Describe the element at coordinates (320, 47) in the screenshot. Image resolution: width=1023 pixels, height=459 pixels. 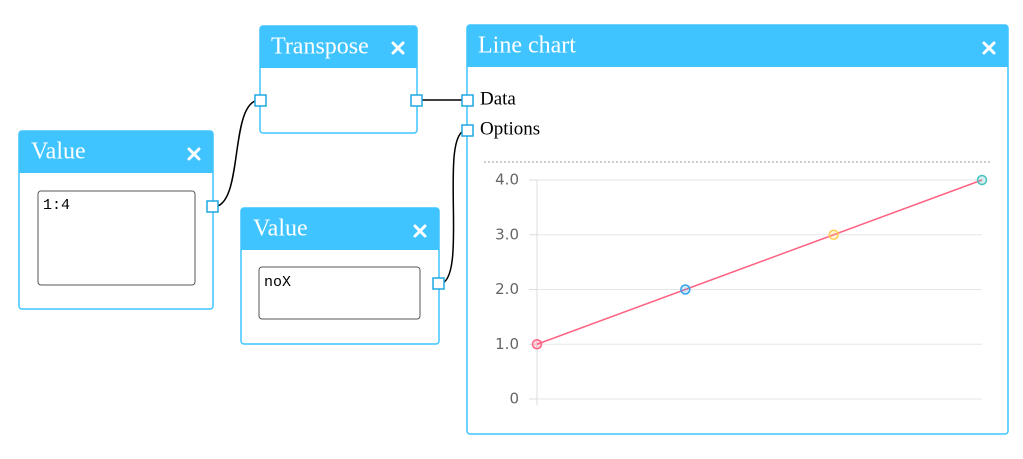
I see `node-title: Transpose` at that location.